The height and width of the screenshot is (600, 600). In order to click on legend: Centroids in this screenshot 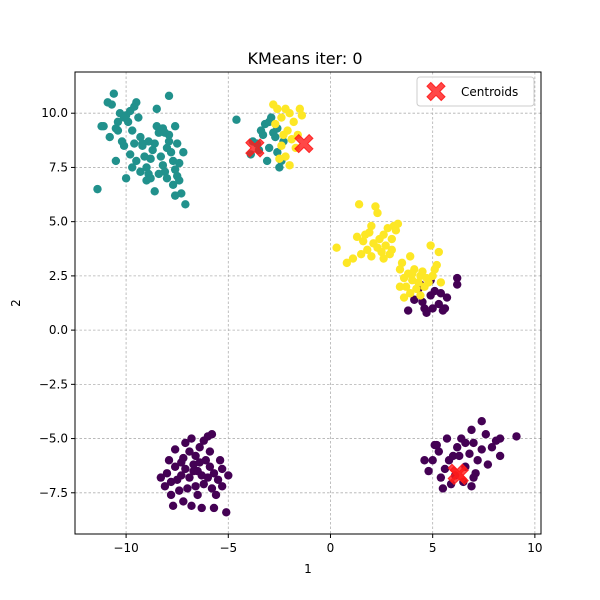, I will do `click(475, 91)`.